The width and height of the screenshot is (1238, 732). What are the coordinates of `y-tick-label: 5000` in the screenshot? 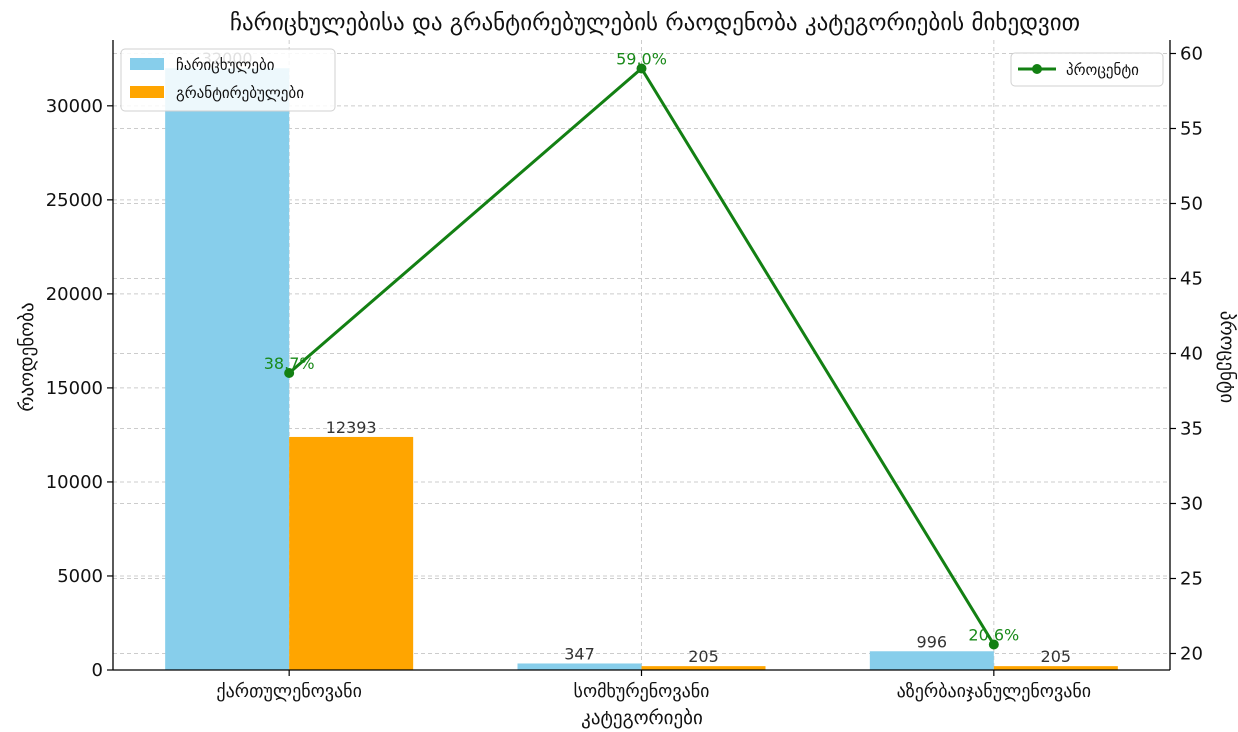 It's located at (80, 576).